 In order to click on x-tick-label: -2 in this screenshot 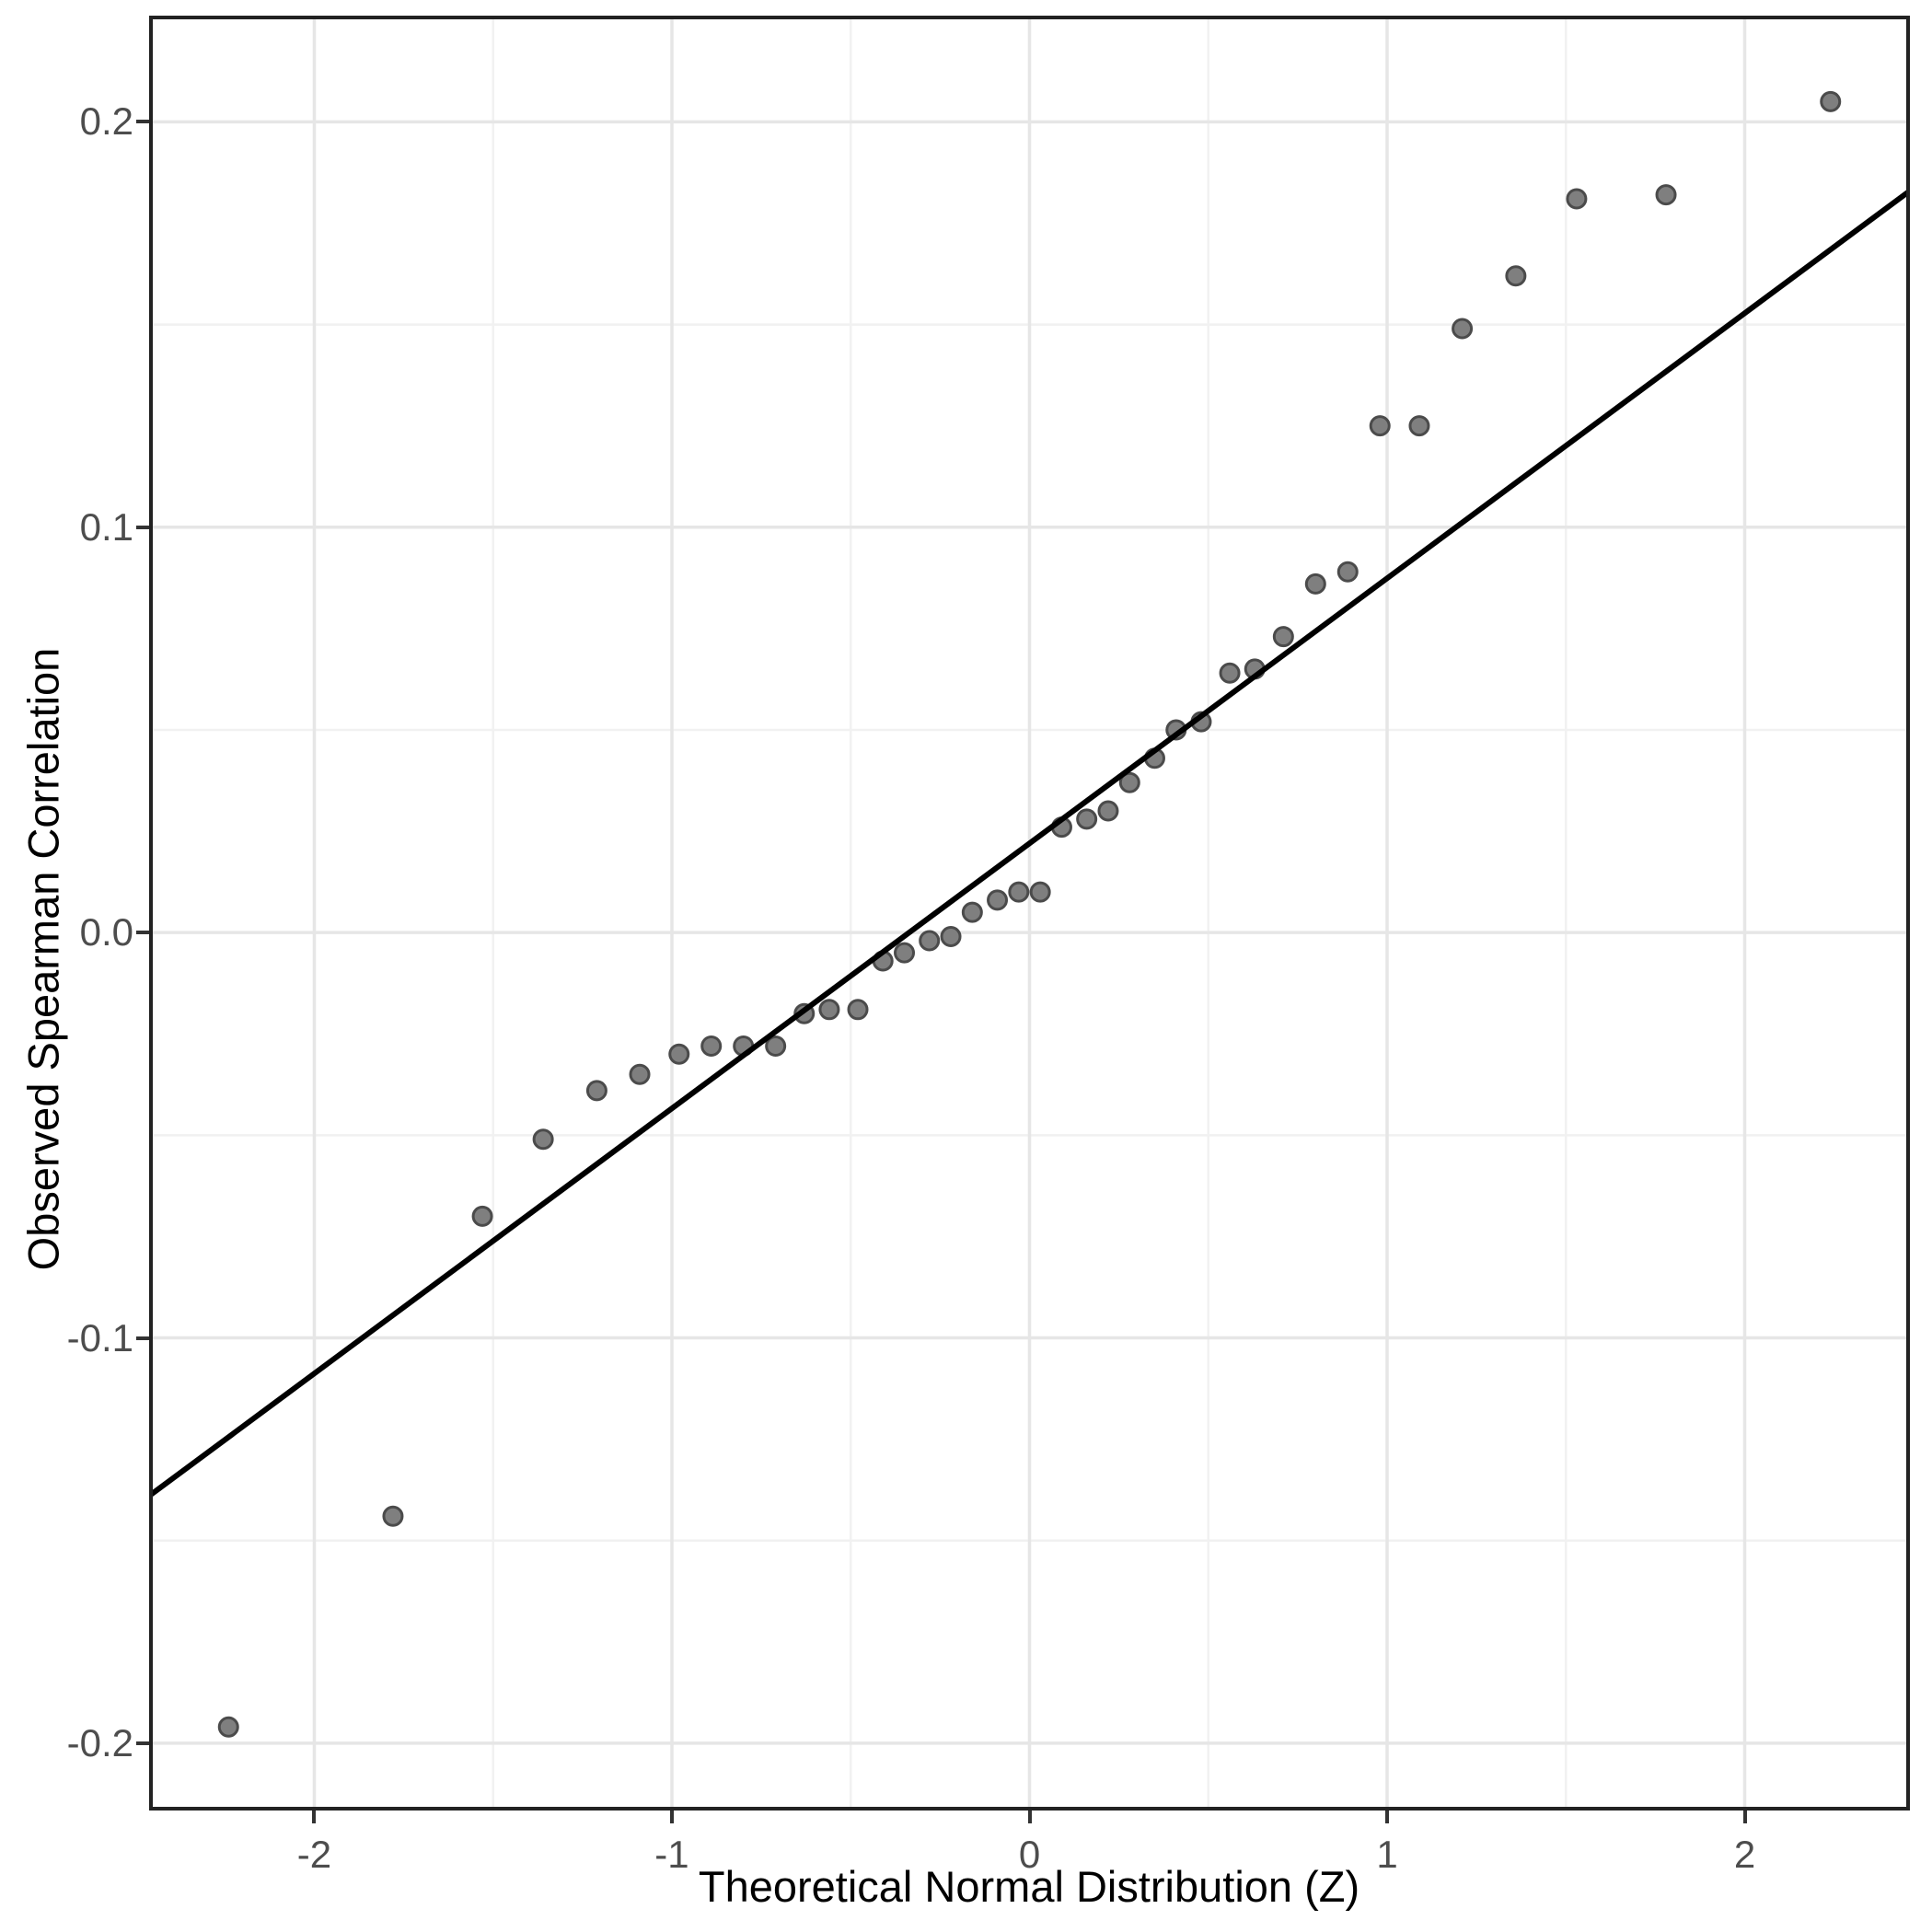, I will do `click(314, 1855)`.